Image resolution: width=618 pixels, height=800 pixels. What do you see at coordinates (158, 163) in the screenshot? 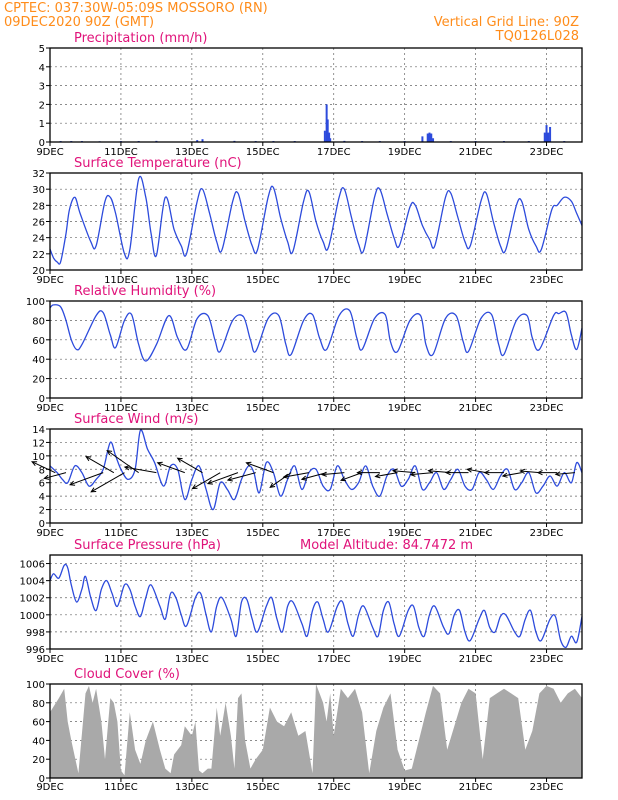
I see `panel-title: Surface Temperature (nC)` at bounding box center [158, 163].